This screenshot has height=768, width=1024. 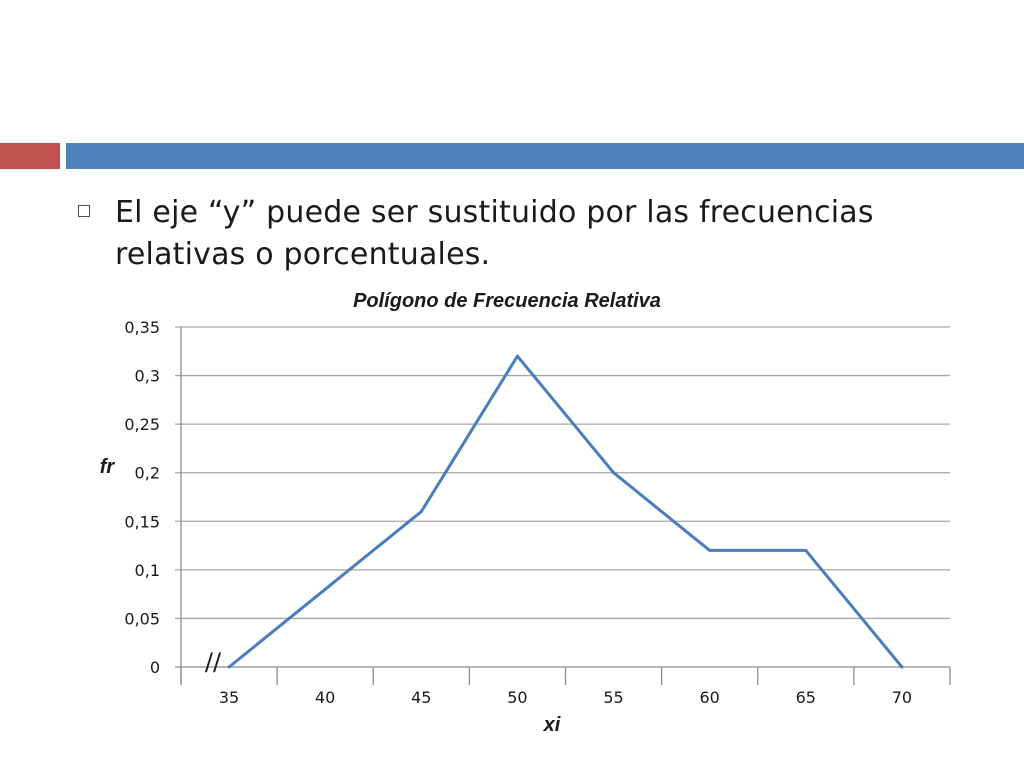 What do you see at coordinates (142, 327) in the screenshot?
I see `y-tick-label: 0,35` at bounding box center [142, 327].